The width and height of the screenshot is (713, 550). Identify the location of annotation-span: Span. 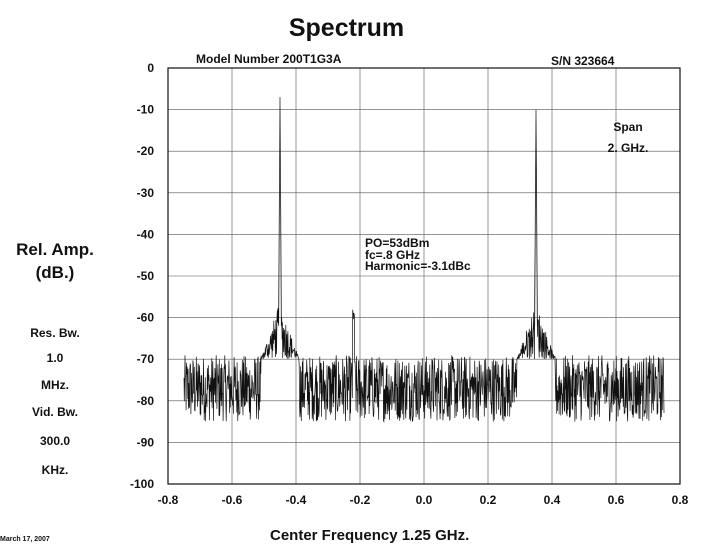
(627, 127).